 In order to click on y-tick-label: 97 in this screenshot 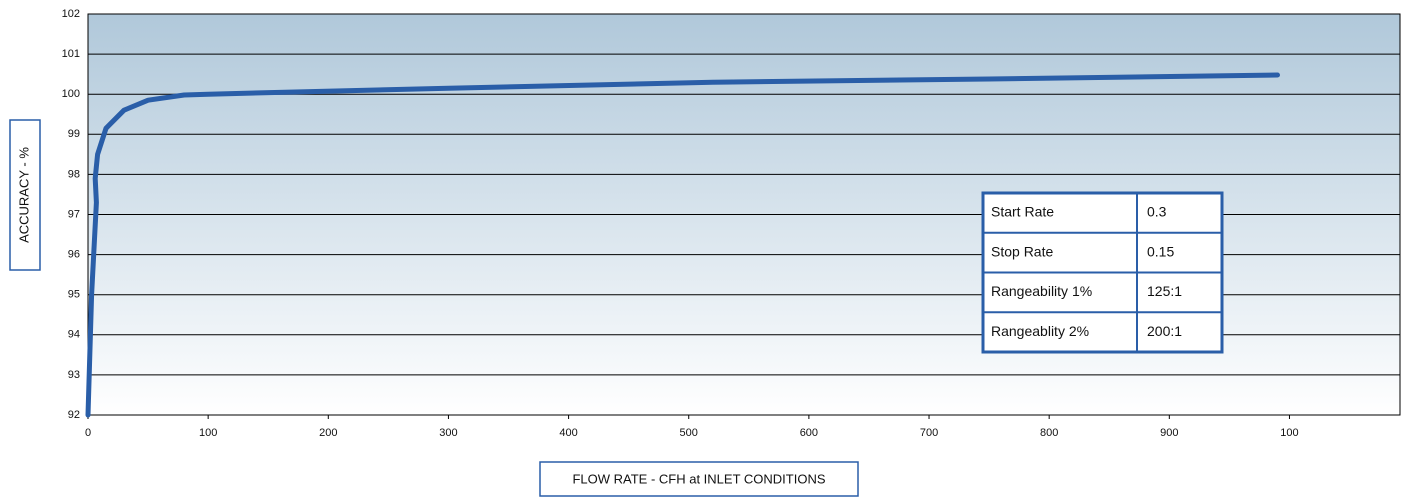, I will do `click(74, 214)`.